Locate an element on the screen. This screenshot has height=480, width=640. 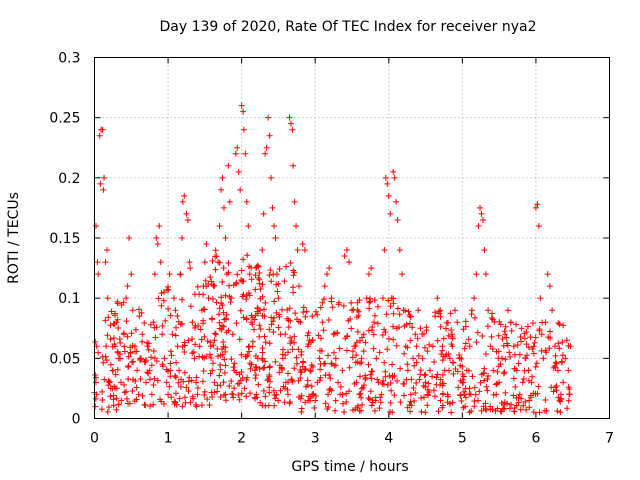
x-tick-label: 2 is located at coordinates (241, 439).